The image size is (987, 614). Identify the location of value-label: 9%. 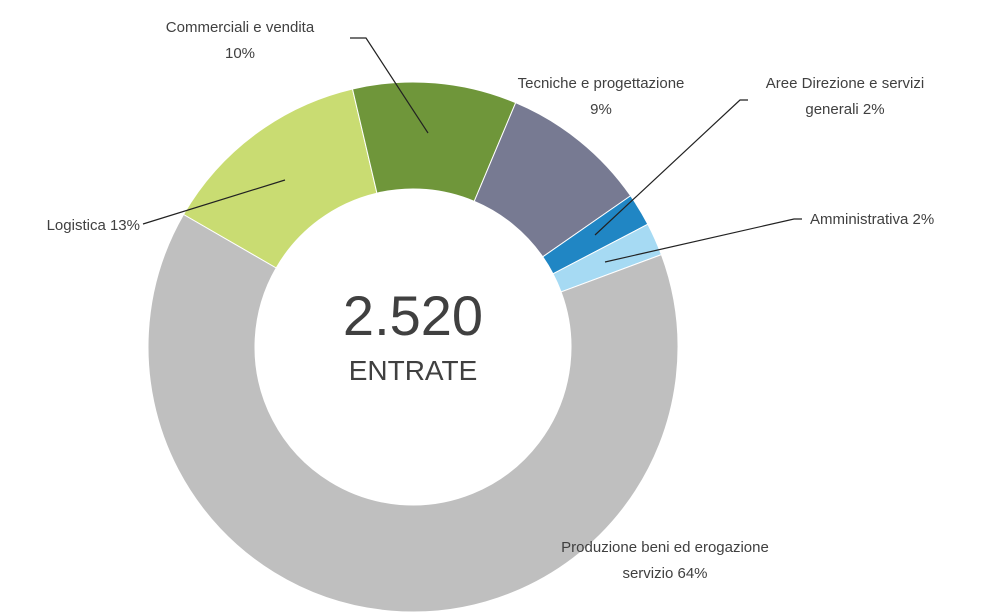
(601, 109).